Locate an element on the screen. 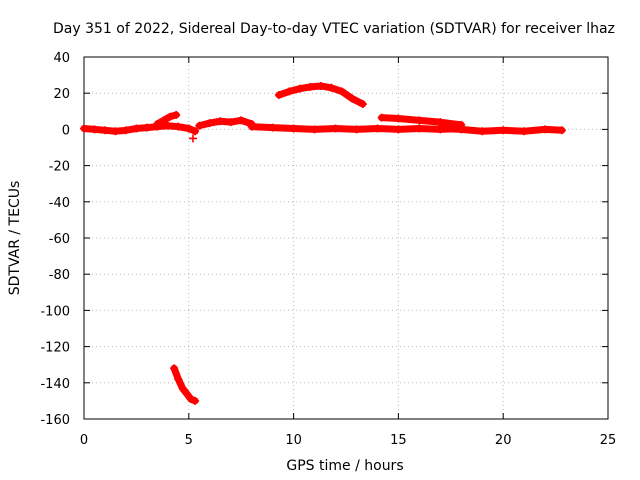 This screenshot has height=480, width=640. series-drop-outlier is located at coordinates (192, 138).